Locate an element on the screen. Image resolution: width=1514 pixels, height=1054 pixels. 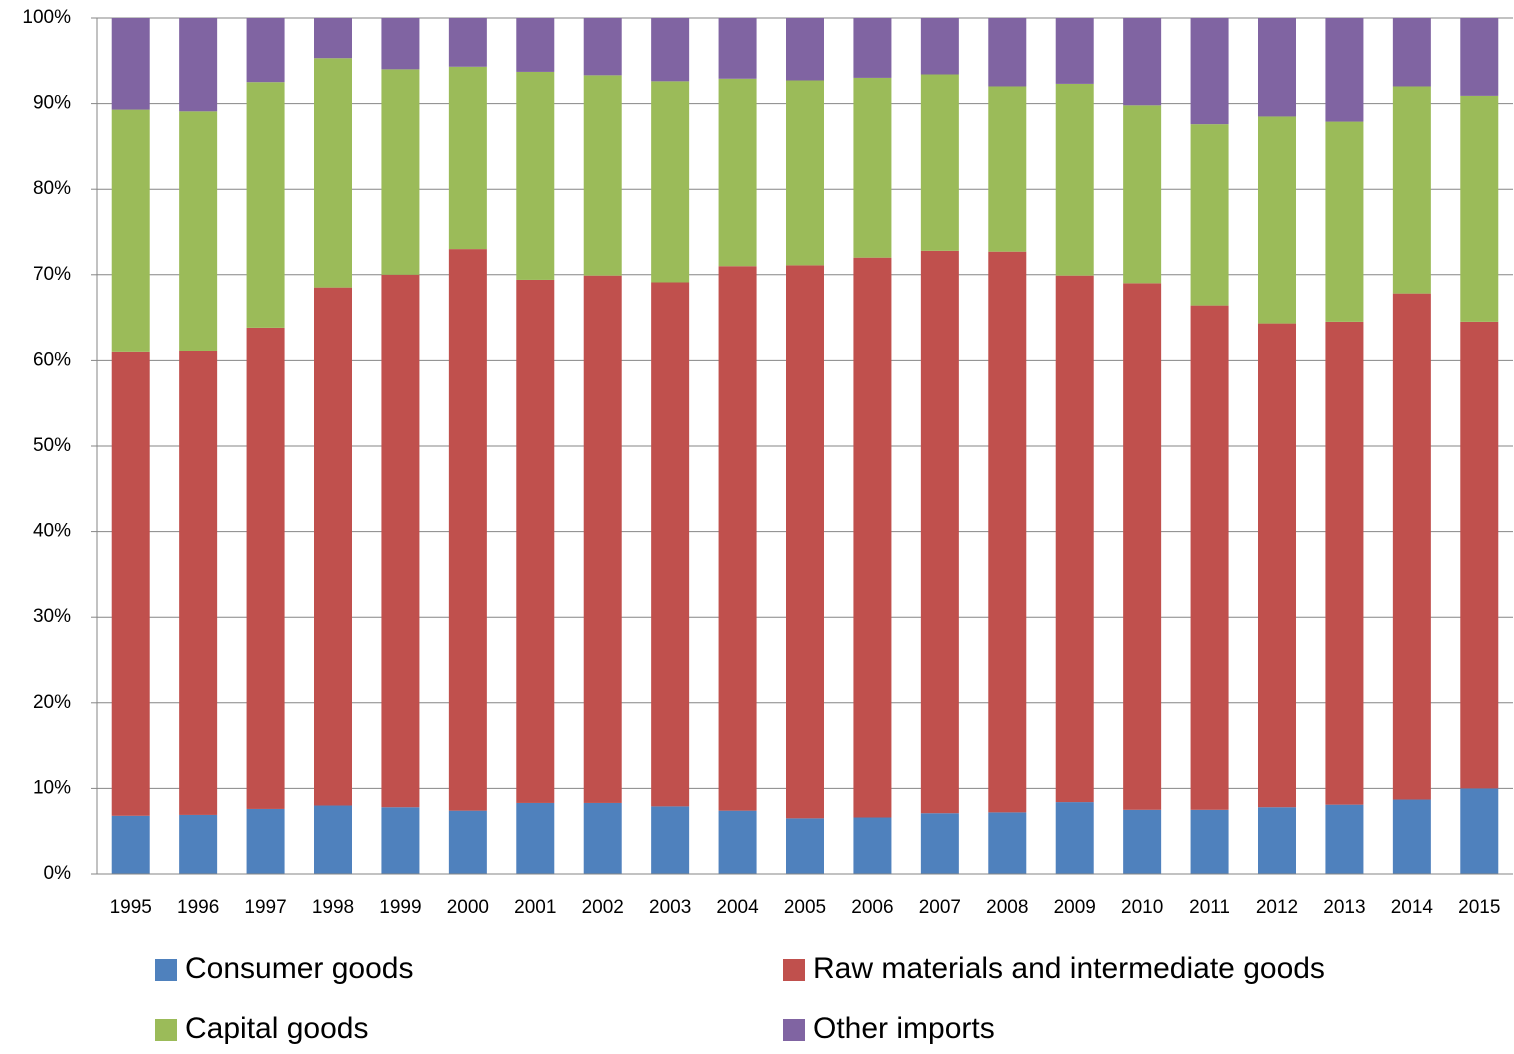
x-tick-label: 1997 is located at coordinates (265, 907).